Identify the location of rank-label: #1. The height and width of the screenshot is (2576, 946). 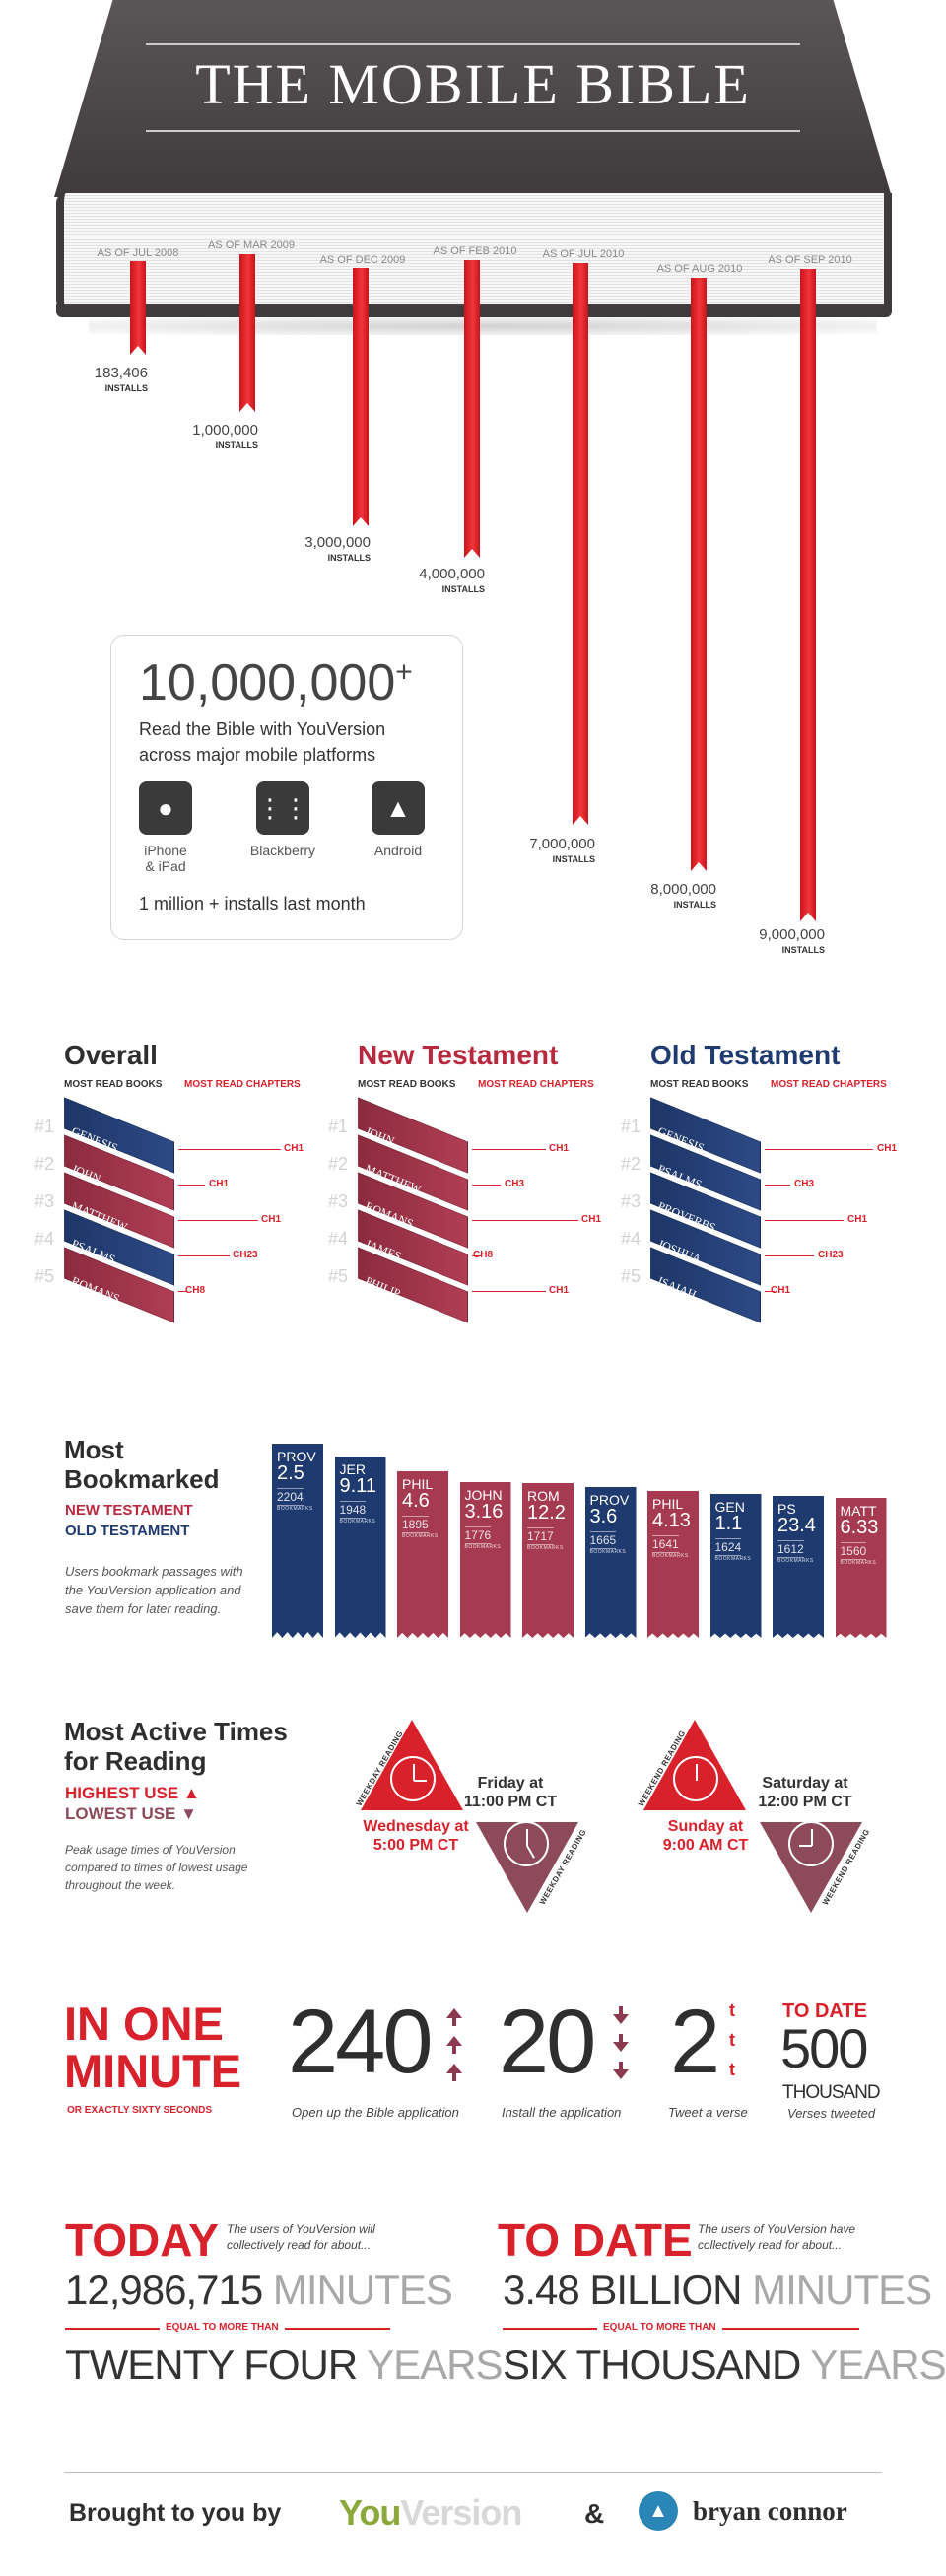
(338, 1126).